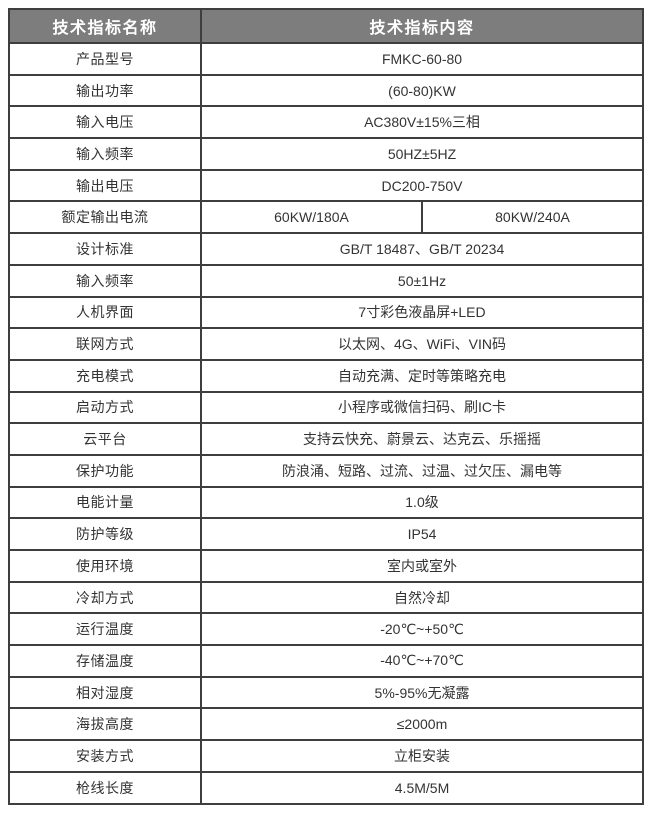 The width and height of the screenshot is (650, 819). Describe the element at coordinates (105, 661) in the screenshot. I see `spec-label: 存储温度` at that location.